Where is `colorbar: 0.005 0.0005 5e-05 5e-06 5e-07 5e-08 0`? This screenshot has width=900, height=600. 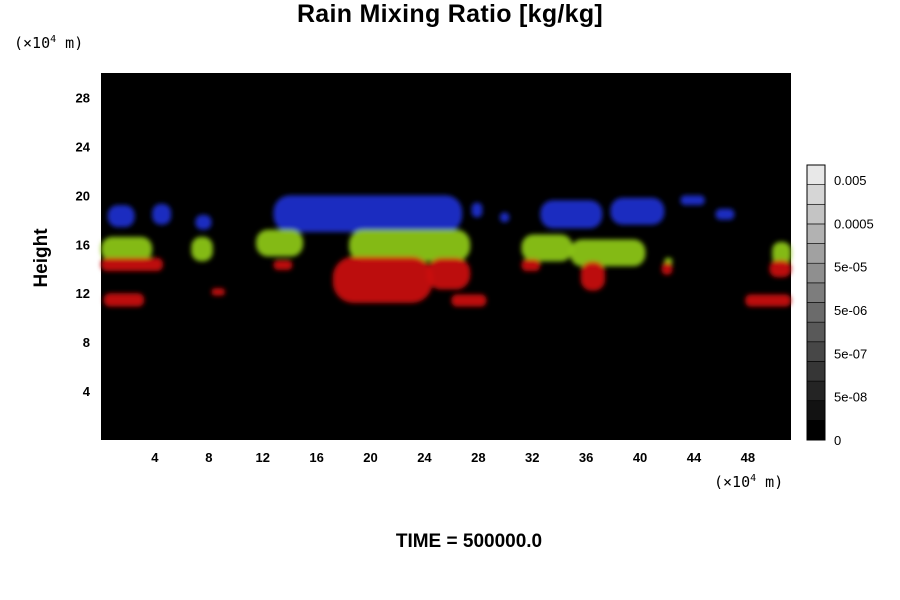
colorbar: 0.005 0.0005 5e-05 5e-06 5e-07 5e-08 0 is located at coordinates (840, 306).